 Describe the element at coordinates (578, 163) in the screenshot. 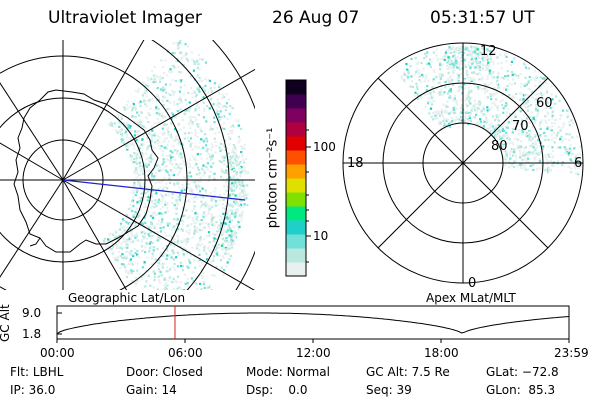

I see `mlt-label-6: 6` at that location.